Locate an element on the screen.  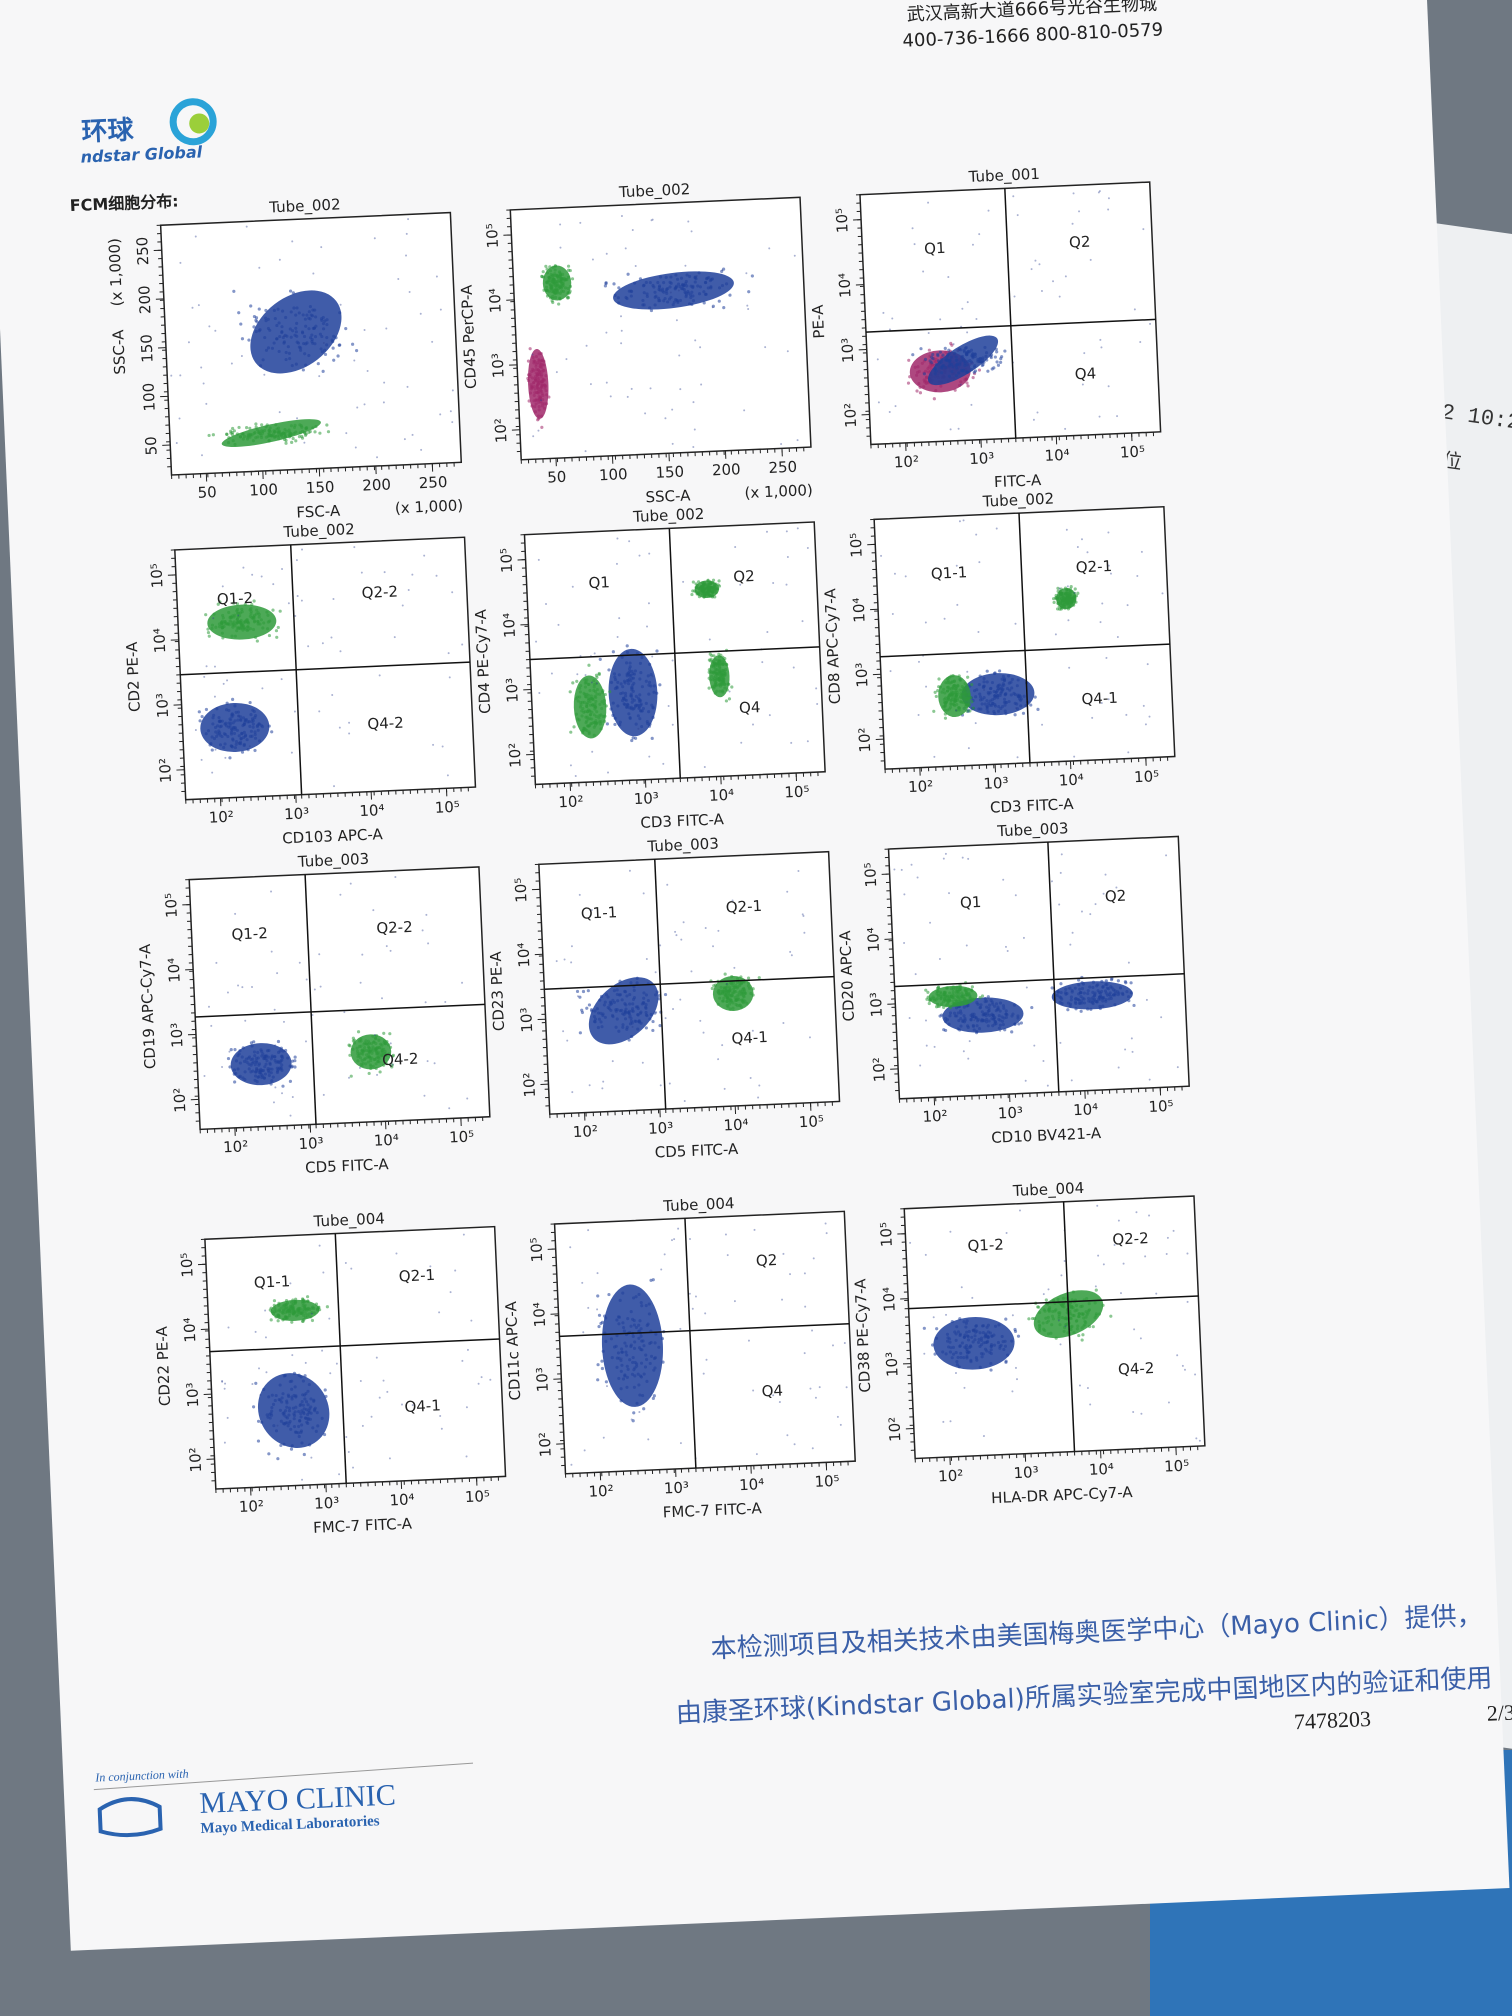
gate-label: Q4 is located at coordinates (1085, 373).